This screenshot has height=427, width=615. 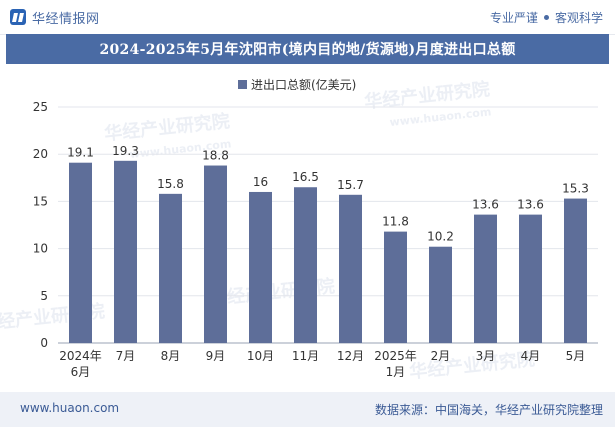 What do you see at coordinates (40, 107) in the screenshot?
I see `y-tick-label: 25` at bounding box center [40, 107].